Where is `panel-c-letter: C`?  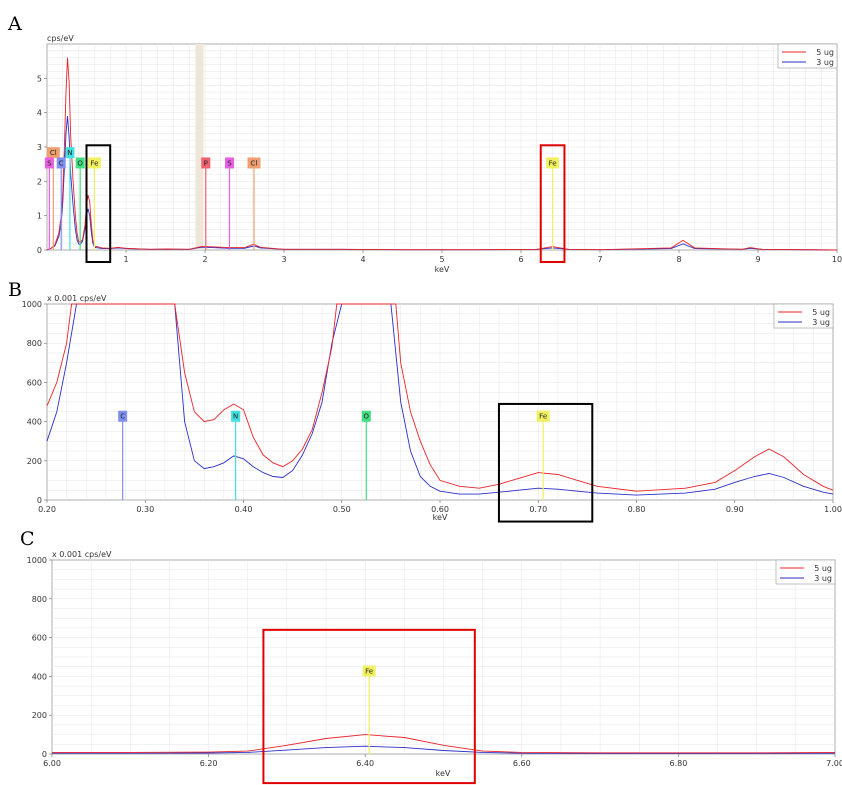 panel-c-letter: C is located at coordinates (27, 539).